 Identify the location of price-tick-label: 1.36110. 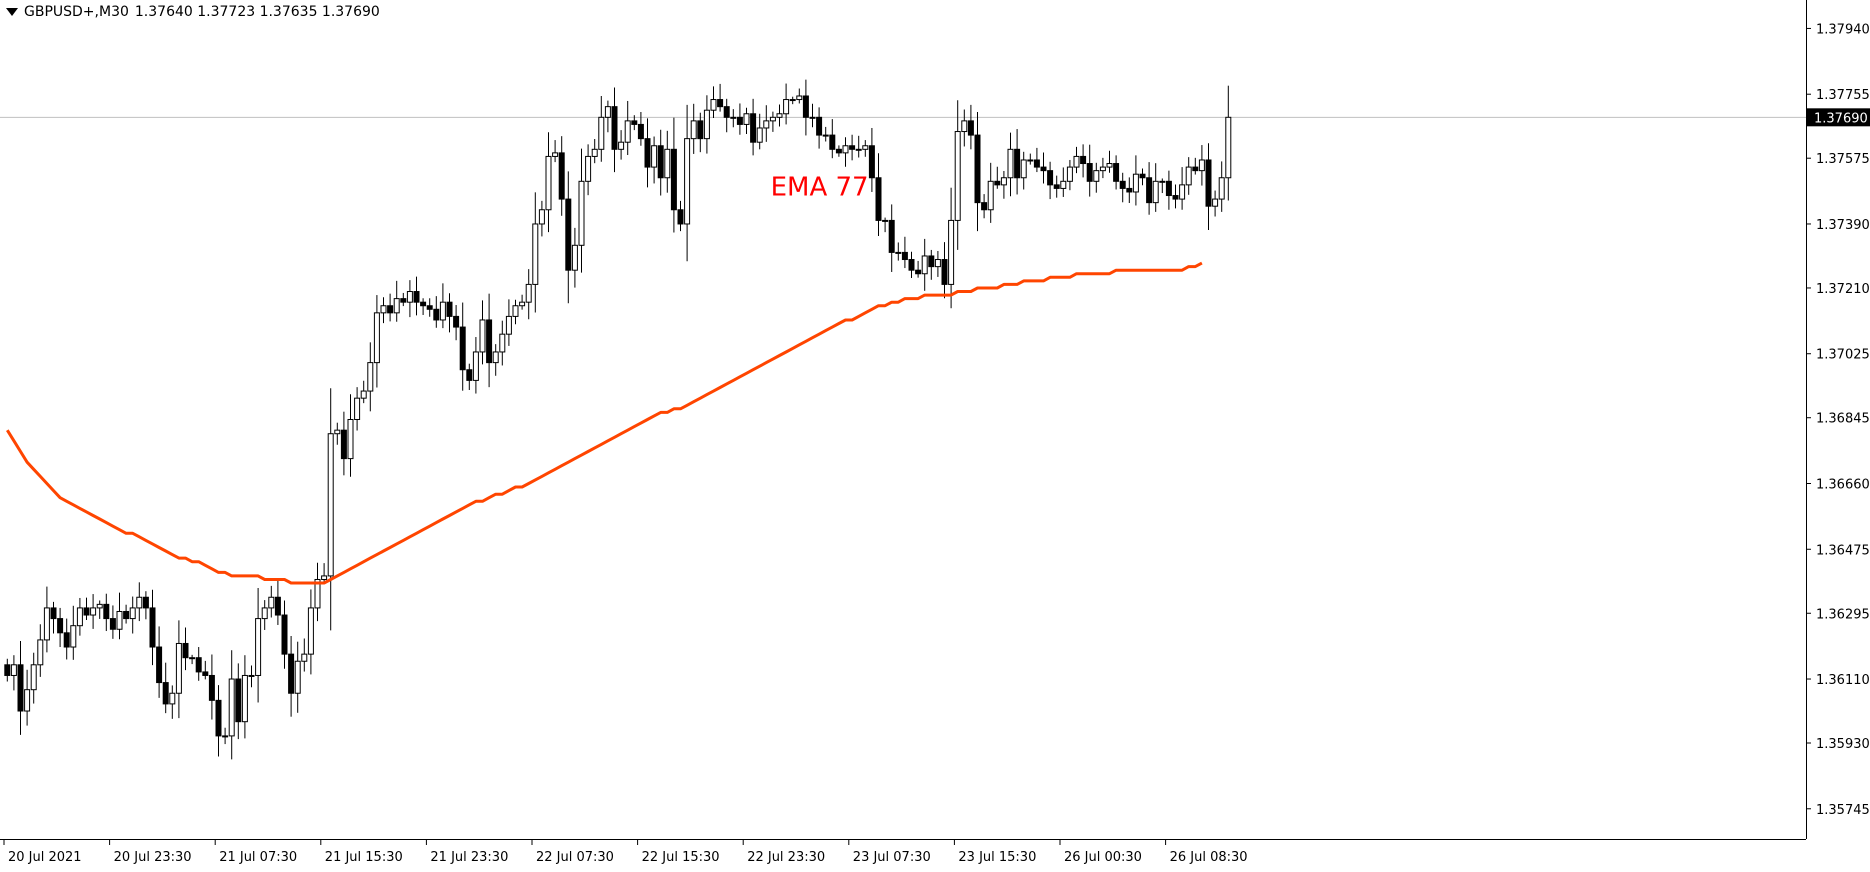
(1843, 680).